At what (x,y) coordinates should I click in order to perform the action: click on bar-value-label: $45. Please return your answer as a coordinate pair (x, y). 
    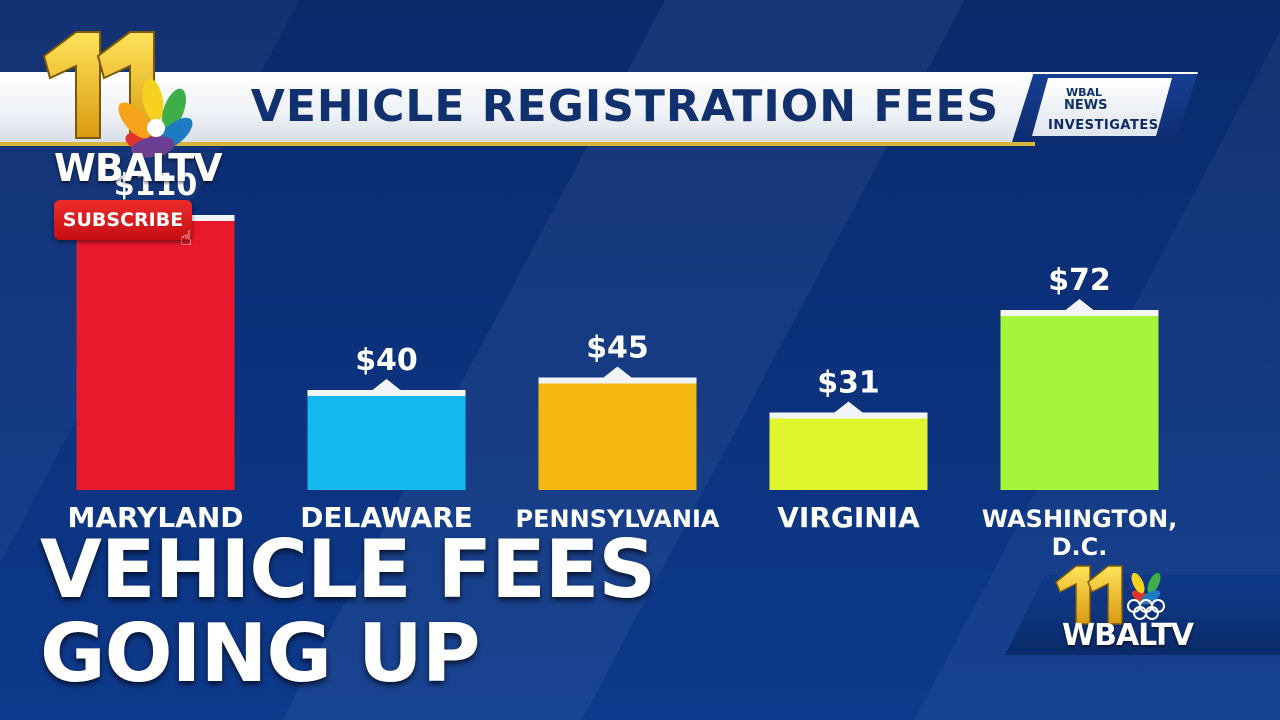
    Looking at the image, I should click on (617, 348).